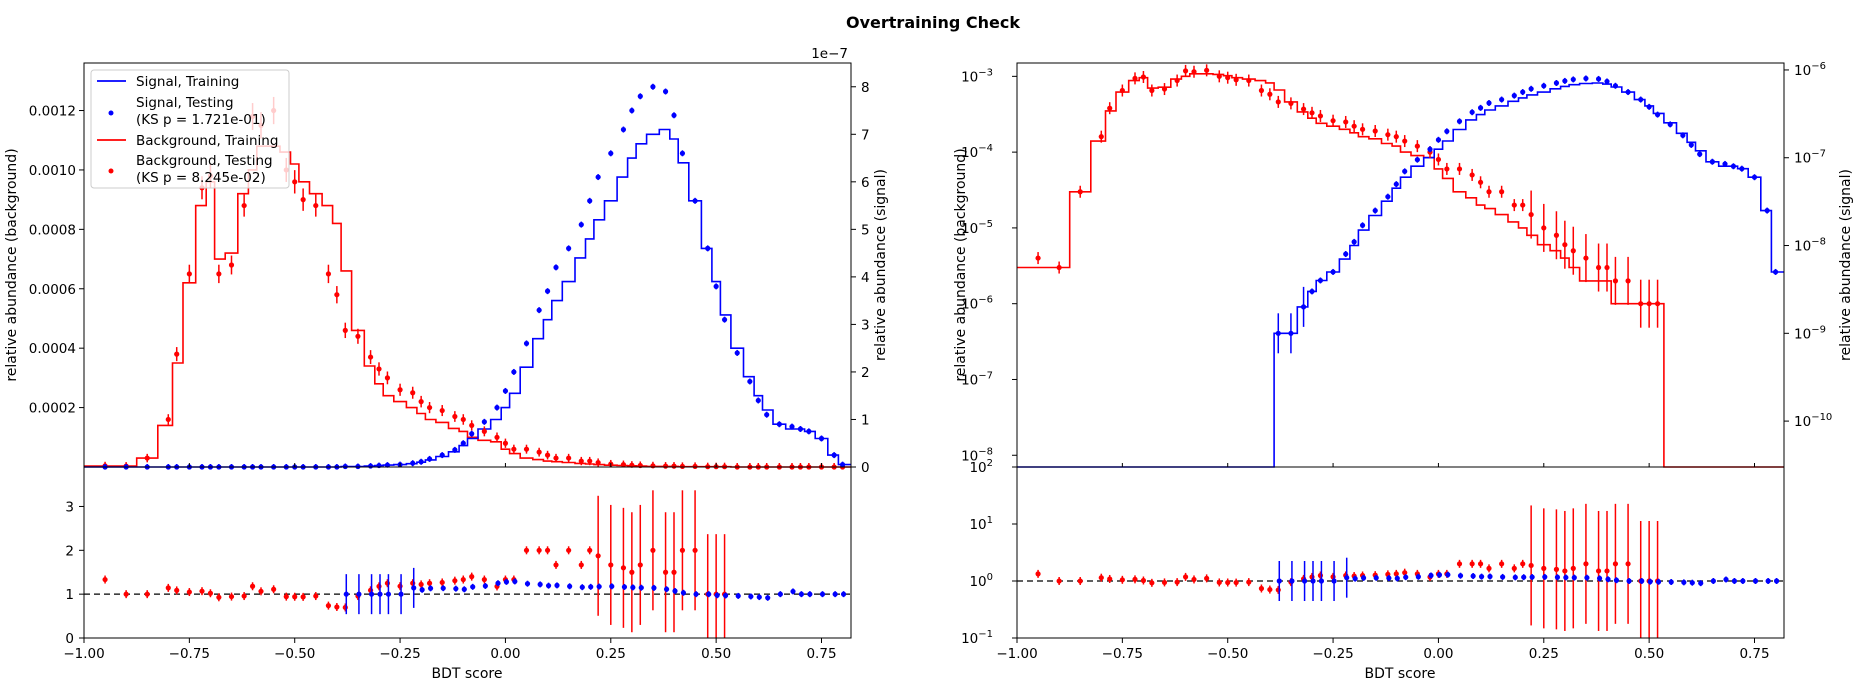 The width and height of the screenshot is (1866, 700). I want to click on left-xtick-label: 0.50, so click(716, 654).